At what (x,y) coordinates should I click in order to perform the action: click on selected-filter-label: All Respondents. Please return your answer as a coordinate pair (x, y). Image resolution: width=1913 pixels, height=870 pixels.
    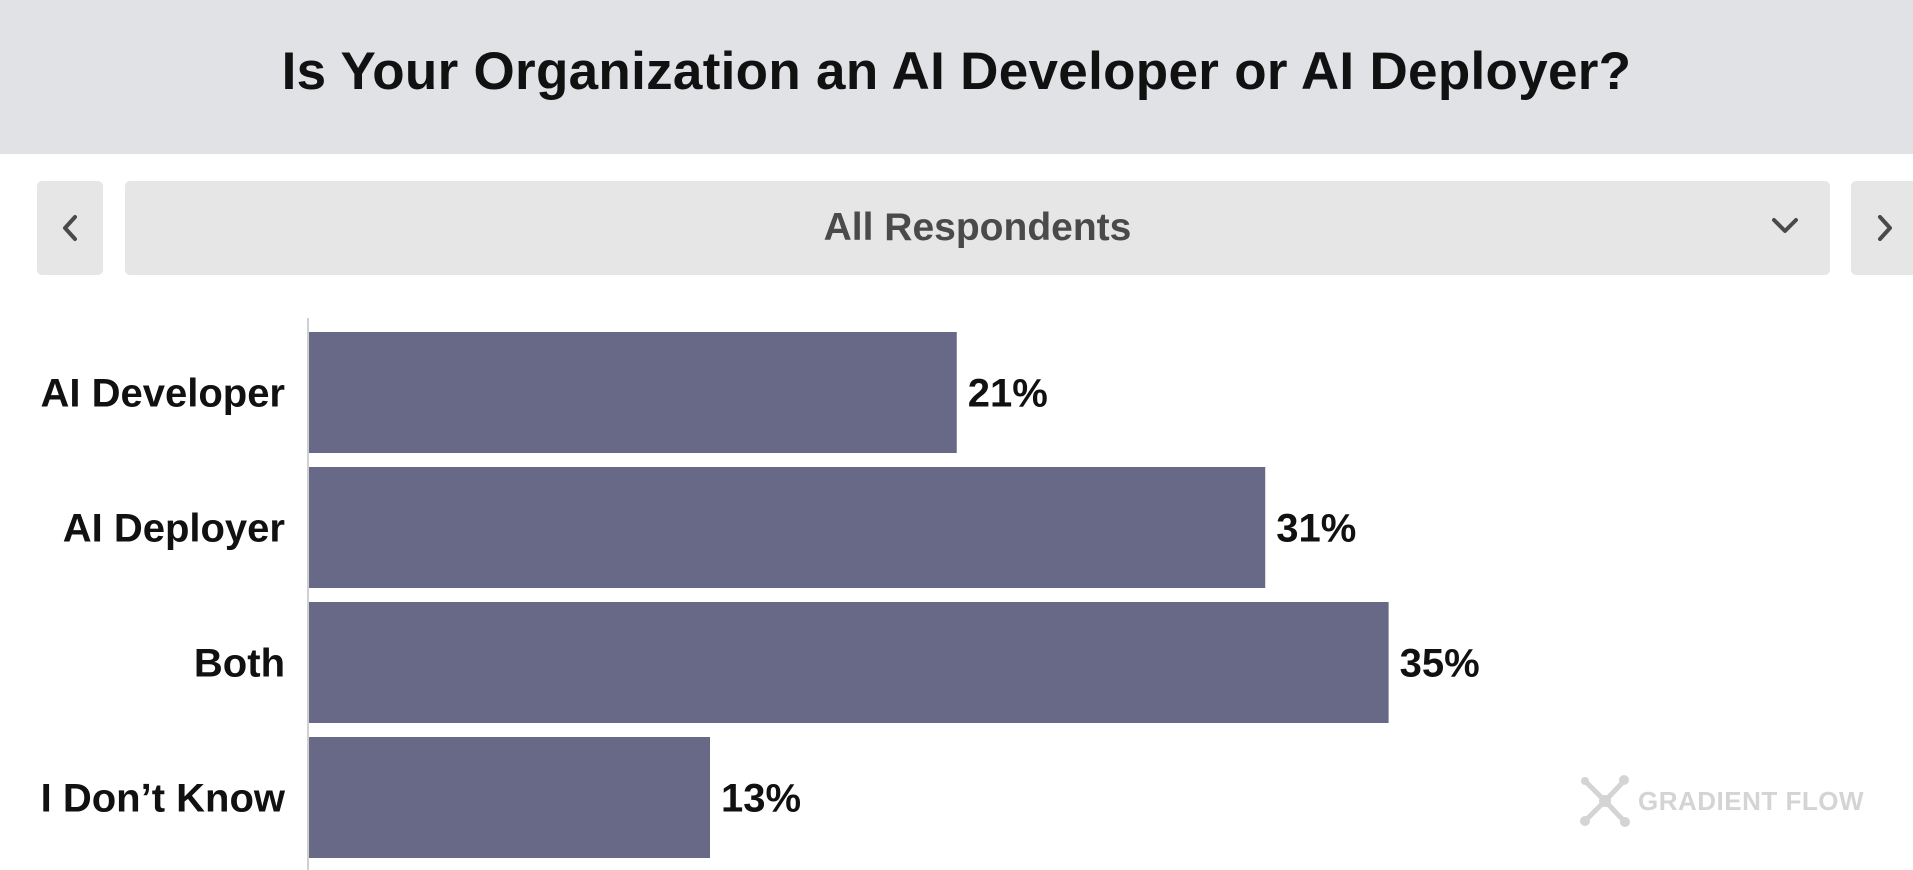
    Looking at the image, I should click on (977, 227).